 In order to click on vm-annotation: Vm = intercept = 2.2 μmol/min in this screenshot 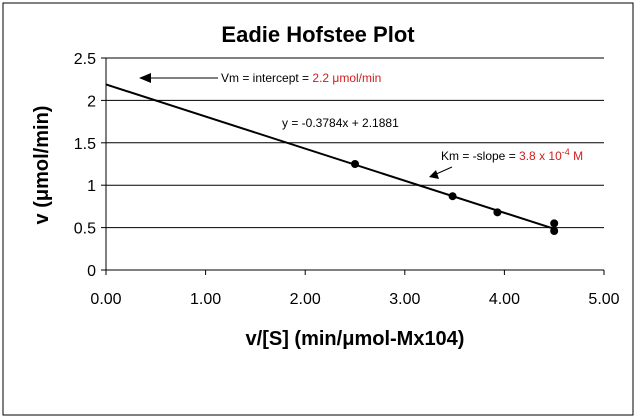, I will do `click(301, 78)`.